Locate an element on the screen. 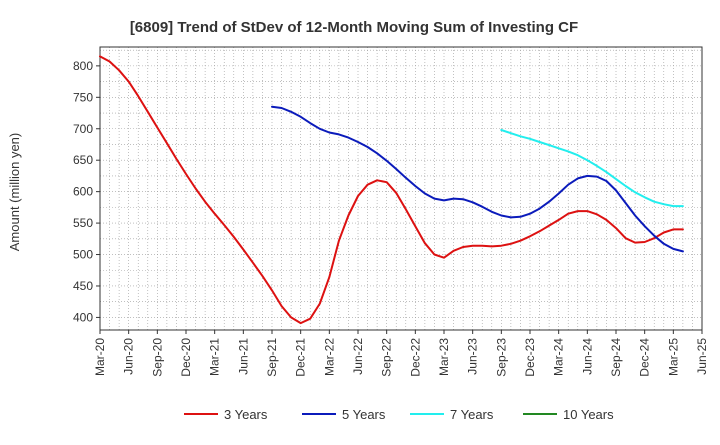 The width and height of the screenshot is (720, 445). legend-label-10-years: 10 Years is located at coordinates (588, 414).